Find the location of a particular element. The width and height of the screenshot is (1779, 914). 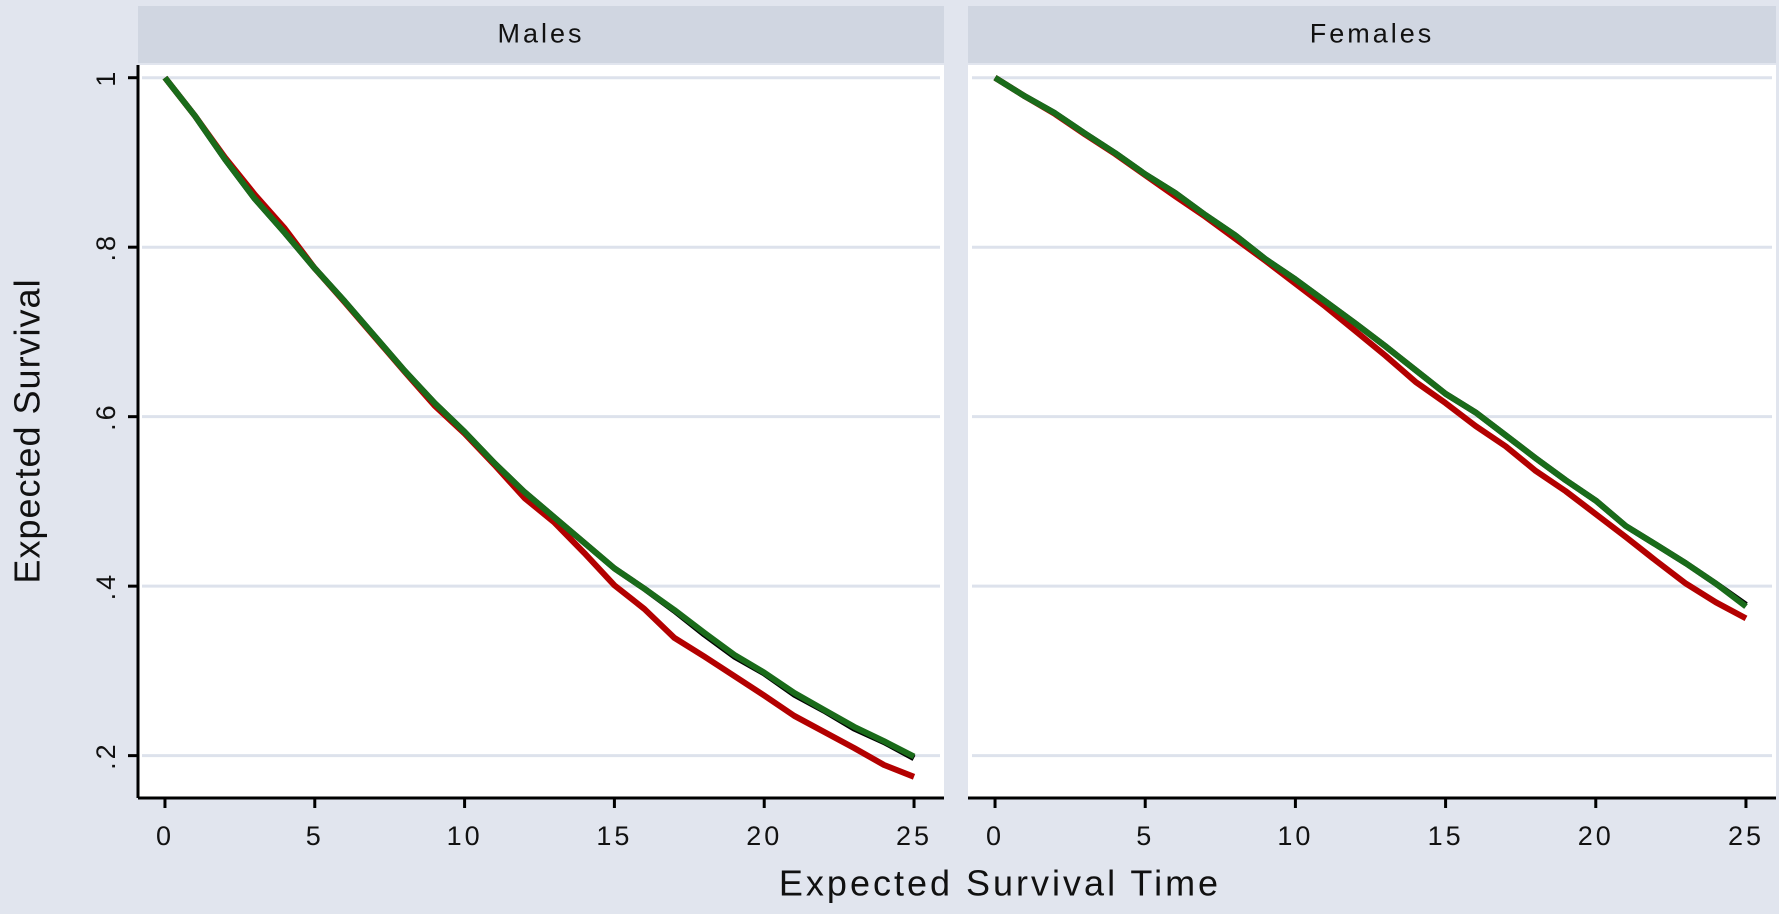

panel-title: Males is located at coordinates (540, 34).